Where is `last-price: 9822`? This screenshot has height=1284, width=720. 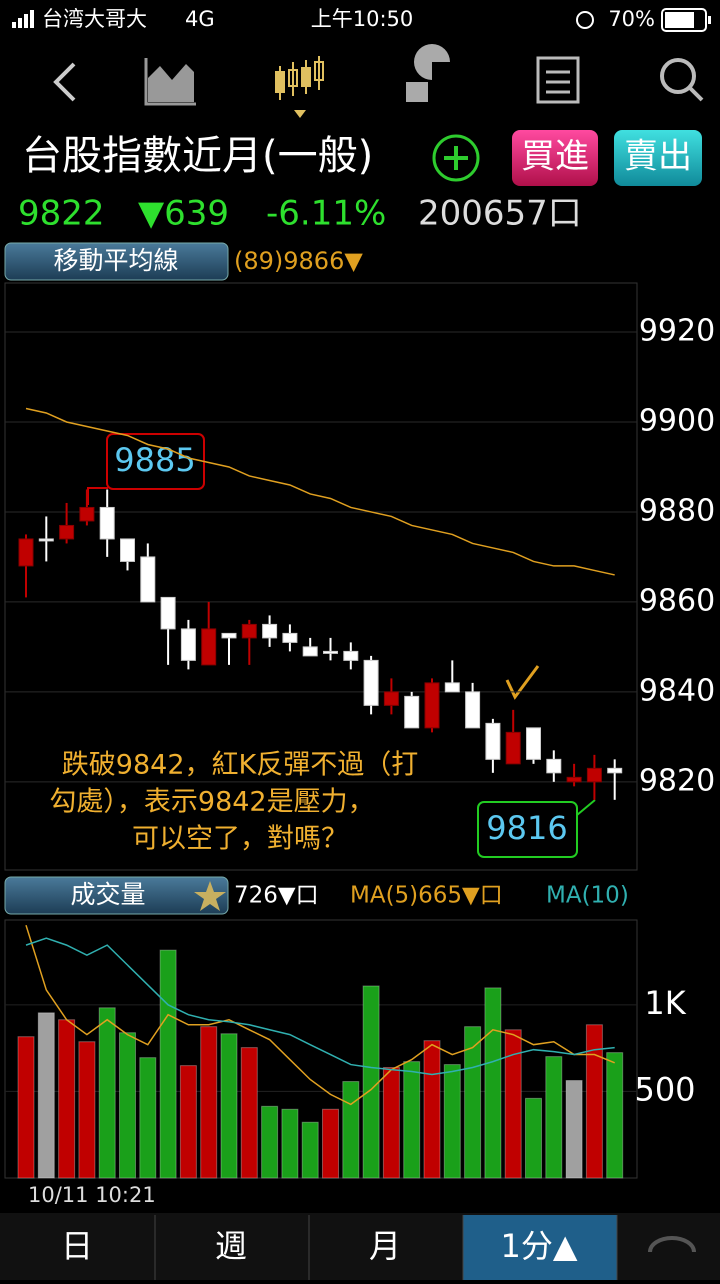
last-price: 9822 is located at coordinates (61, 214).